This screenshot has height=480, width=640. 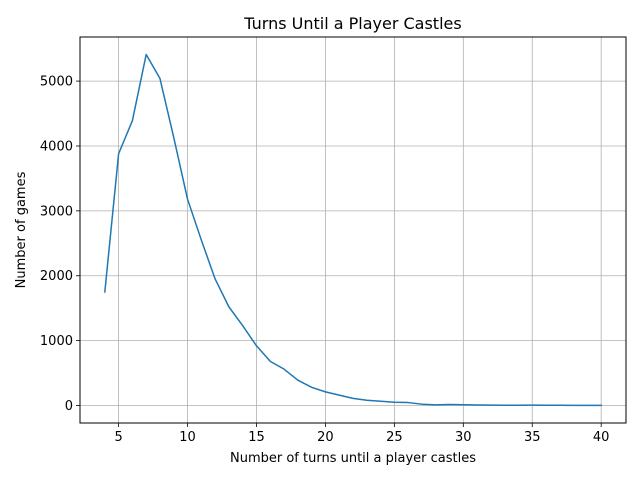 I want to click on y-tick-label: 5000, so click(x=56, y=82).